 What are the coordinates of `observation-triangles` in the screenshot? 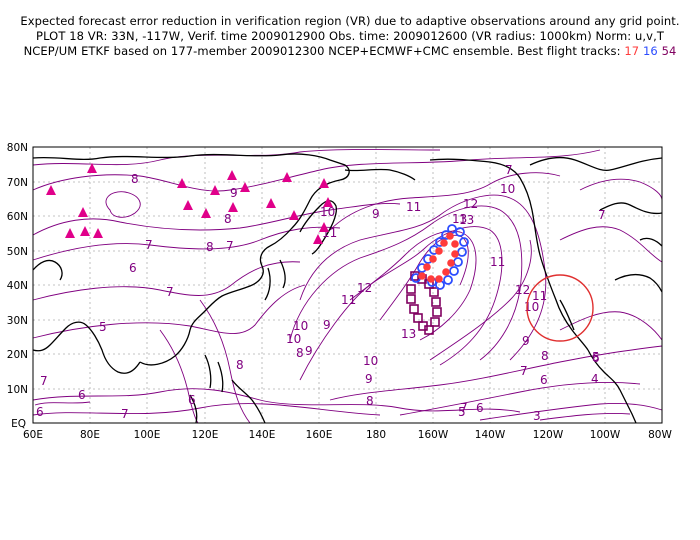 It's located at (189, 203).